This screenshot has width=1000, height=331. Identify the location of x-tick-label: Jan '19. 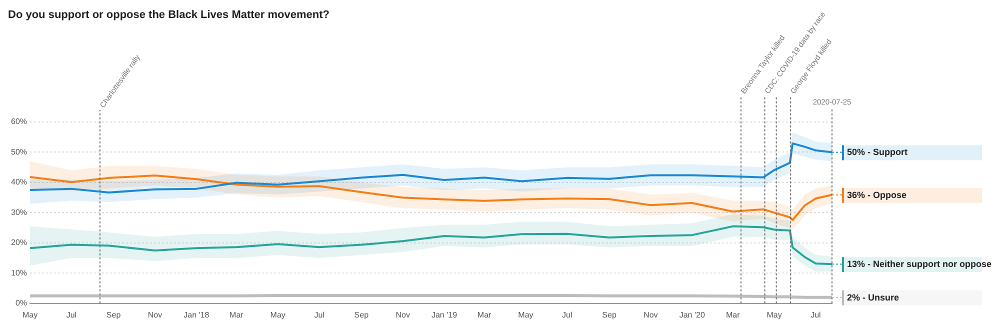
(444, 315).